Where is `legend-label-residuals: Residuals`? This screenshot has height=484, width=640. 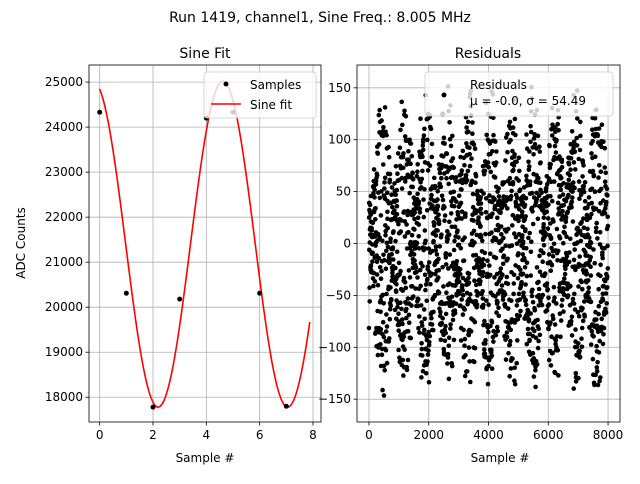 legend-label-residuals: Residuals is located at coordinates (498, 85).